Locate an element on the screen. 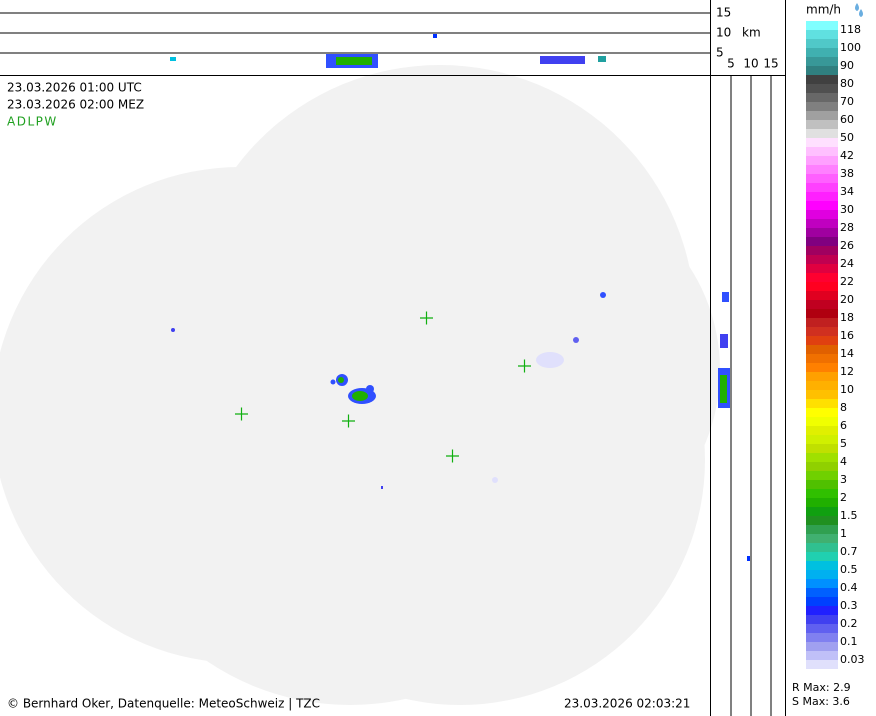 The height and width of the screenshot is (716, 876). s-max: S Max: 3.6 is located at coordinates (821, 701).